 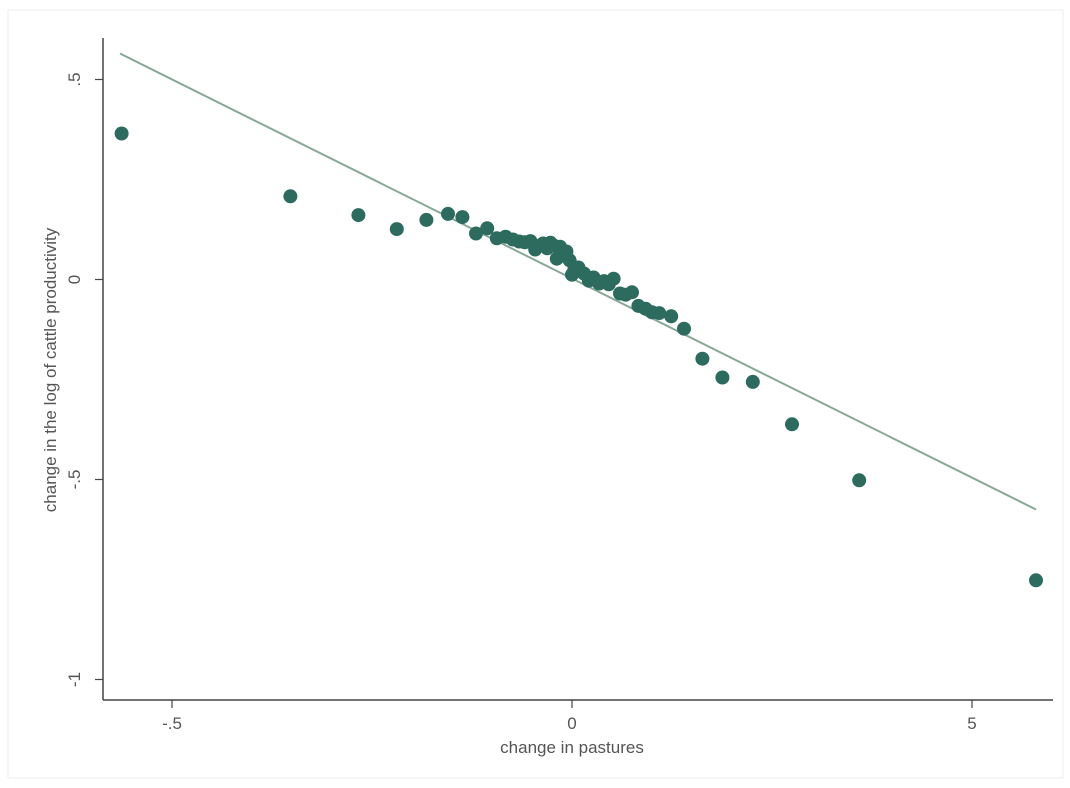 I want to click on x-axis-label: change in pastures, so click(x=572, y=747).